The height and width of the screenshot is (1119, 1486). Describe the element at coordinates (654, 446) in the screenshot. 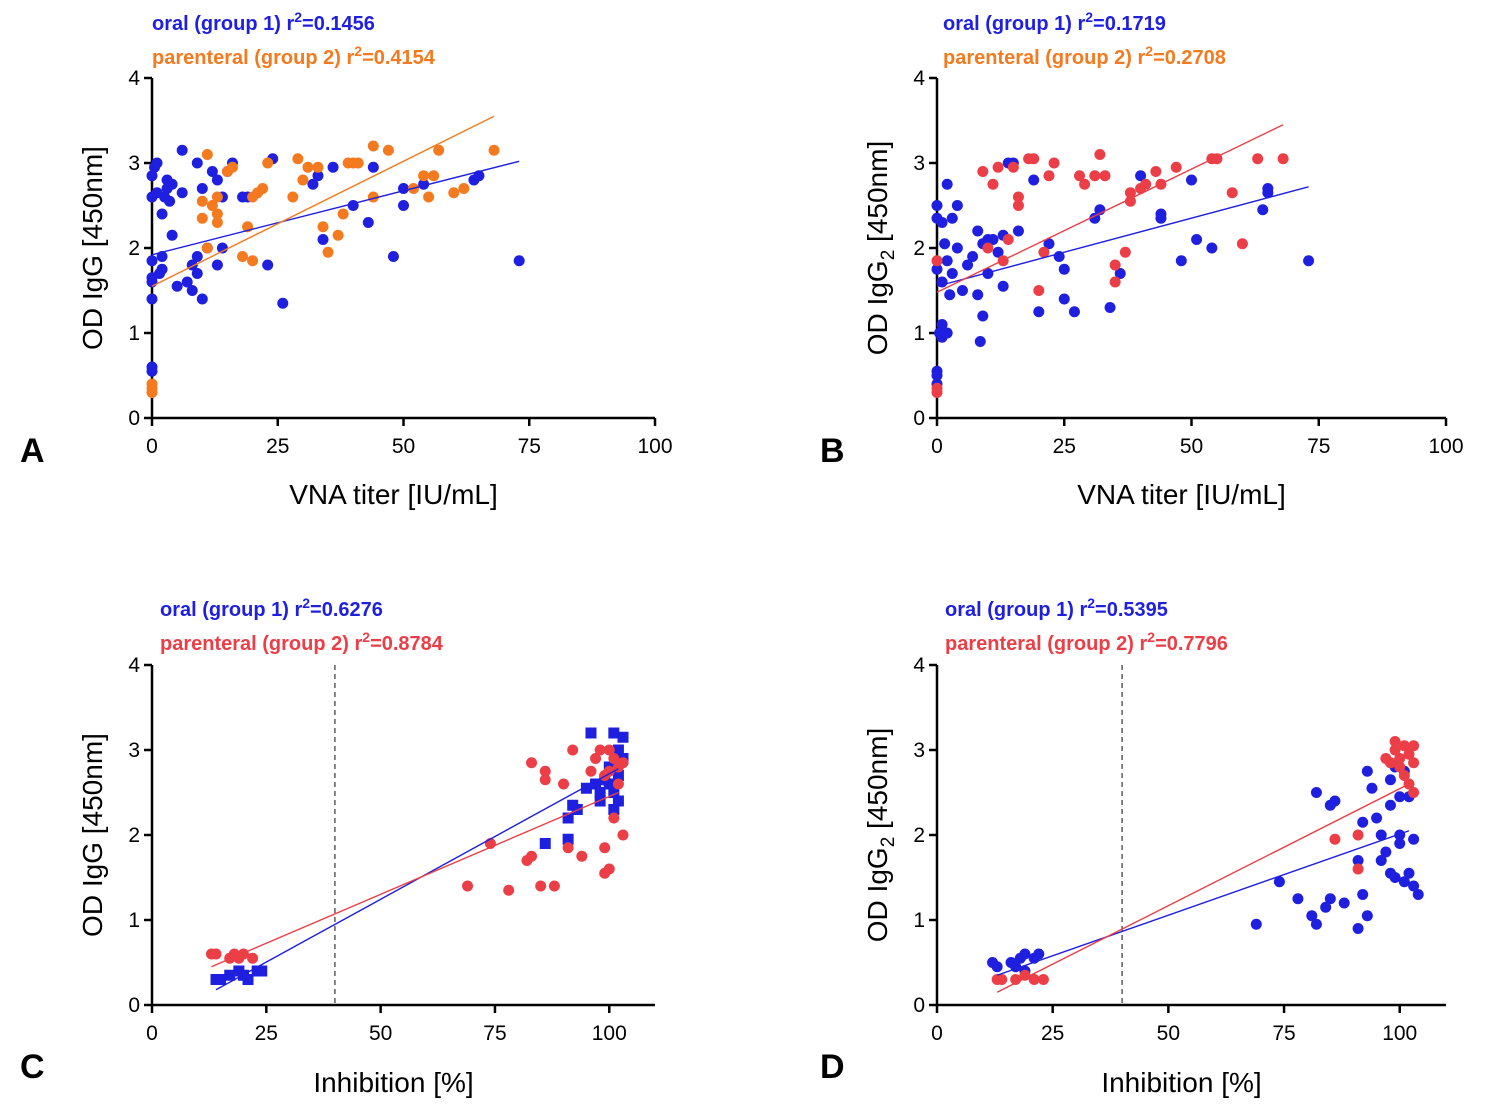

I see `x-tick-label: 100` at that location.